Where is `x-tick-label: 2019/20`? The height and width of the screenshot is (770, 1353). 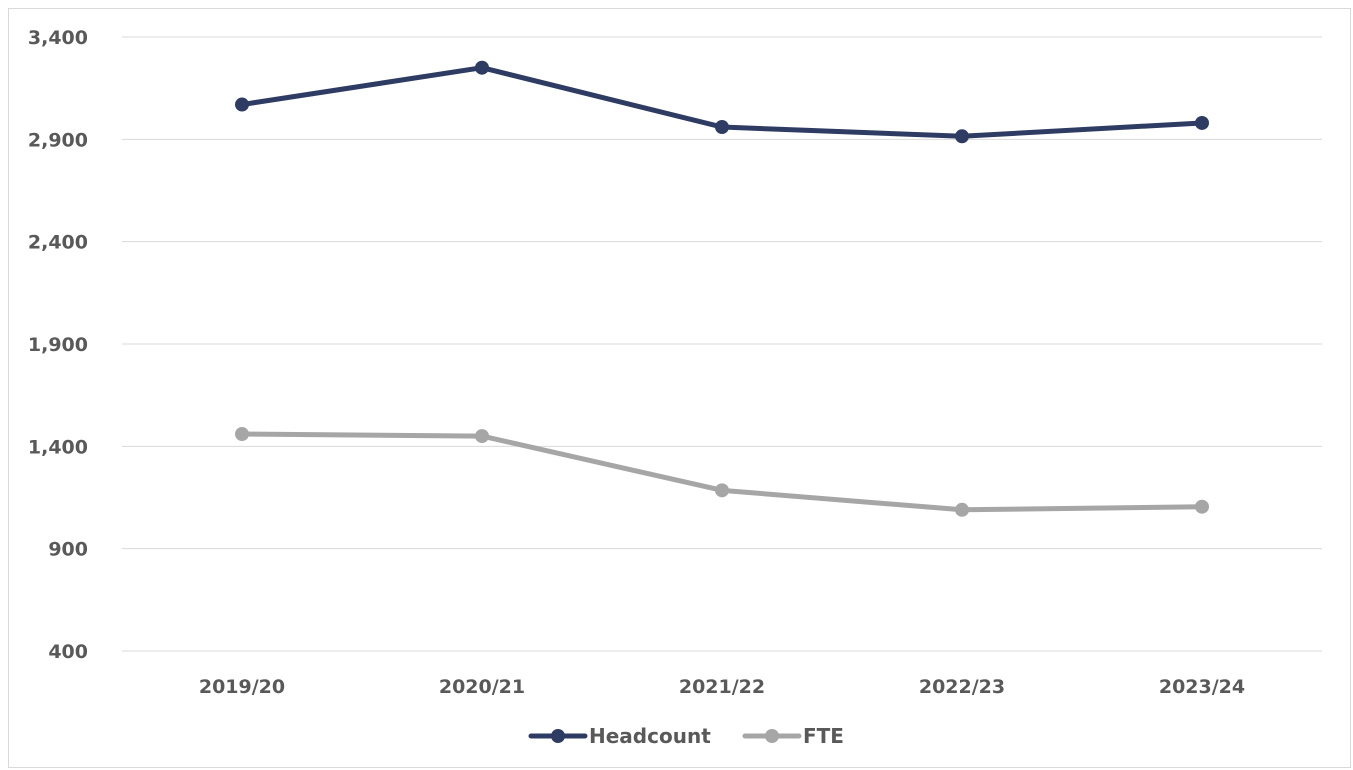 x-tick-label: 2019/20 is located at coordinates (242, 687).